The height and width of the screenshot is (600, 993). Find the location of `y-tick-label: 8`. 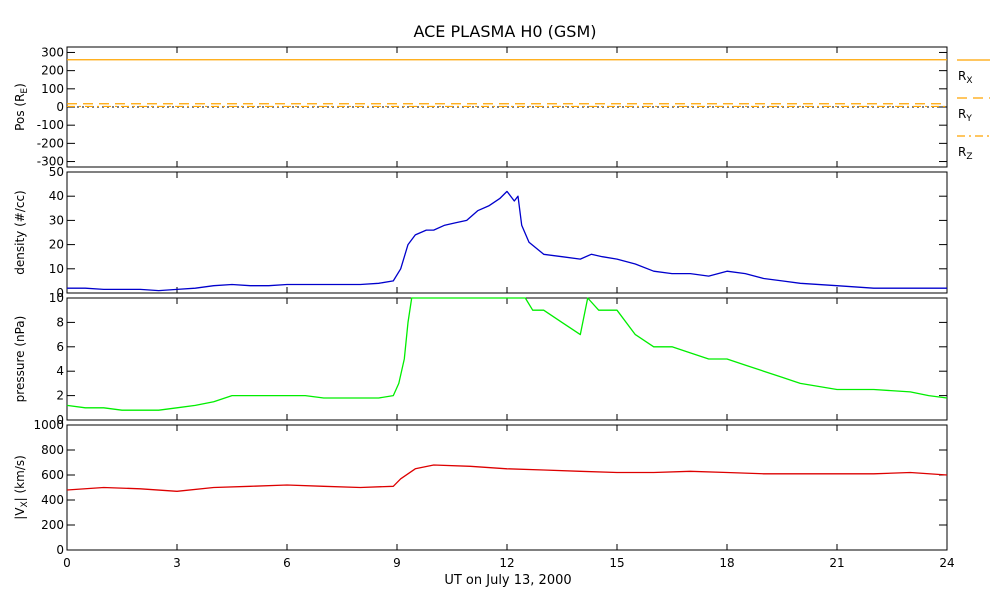

y-tick-label: 8 is located at coordinates (60, 322).